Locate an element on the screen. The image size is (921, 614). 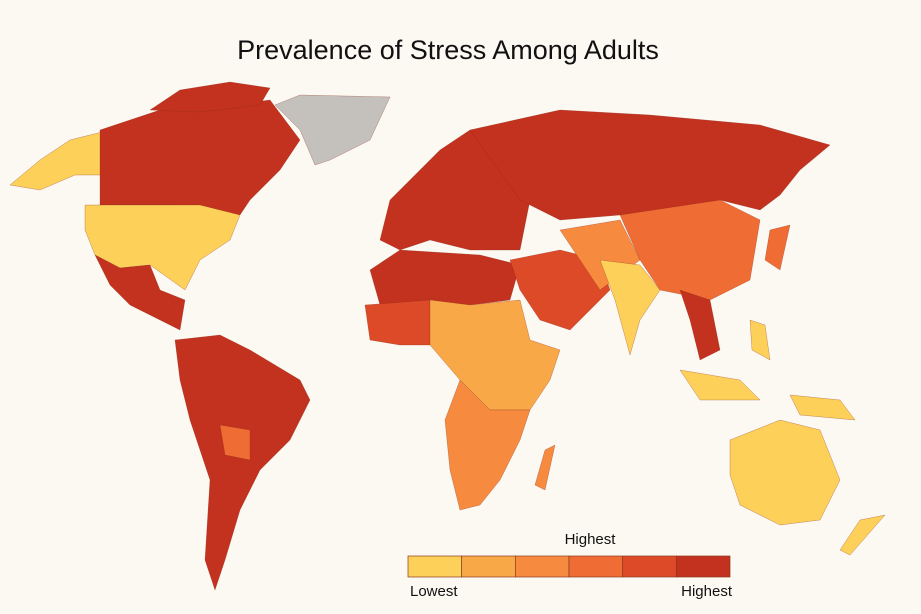
region-arctic-islands is located at coordinates (210, 97).